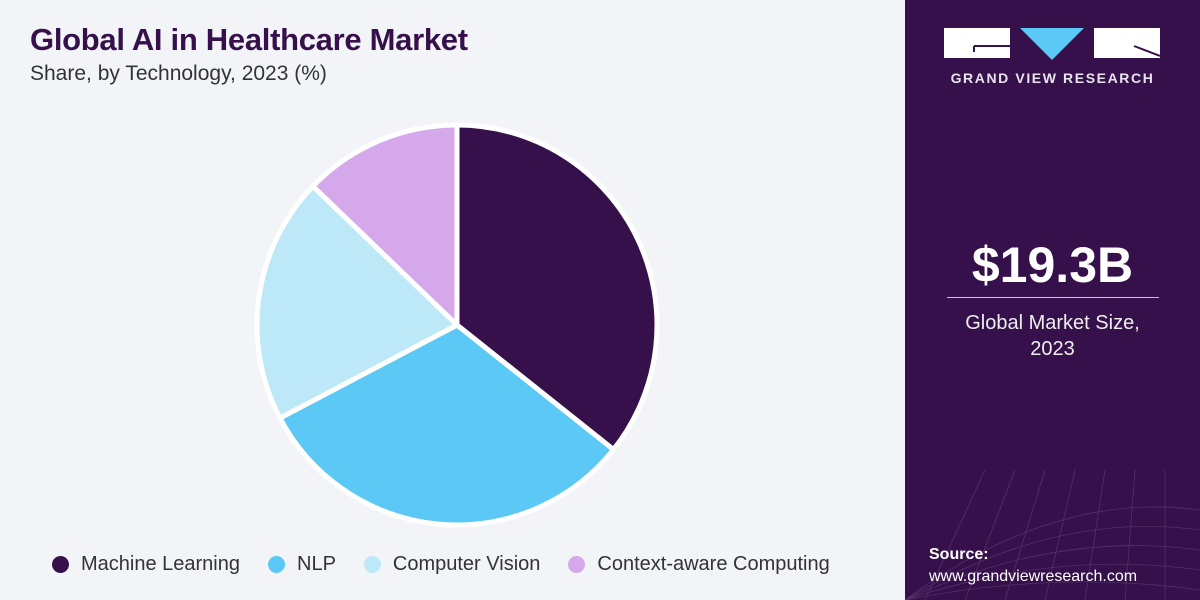 The width and height of the screenshot is (1200, 600). I want to click on pie-slice-machine-learning, so click(557, 287).